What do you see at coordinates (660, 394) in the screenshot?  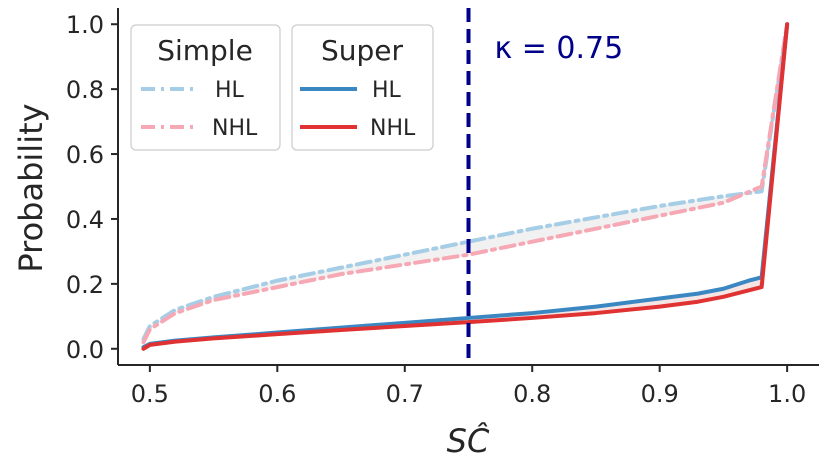 I see `x-tick-label: 0.9` at bounding box center [660, 394].